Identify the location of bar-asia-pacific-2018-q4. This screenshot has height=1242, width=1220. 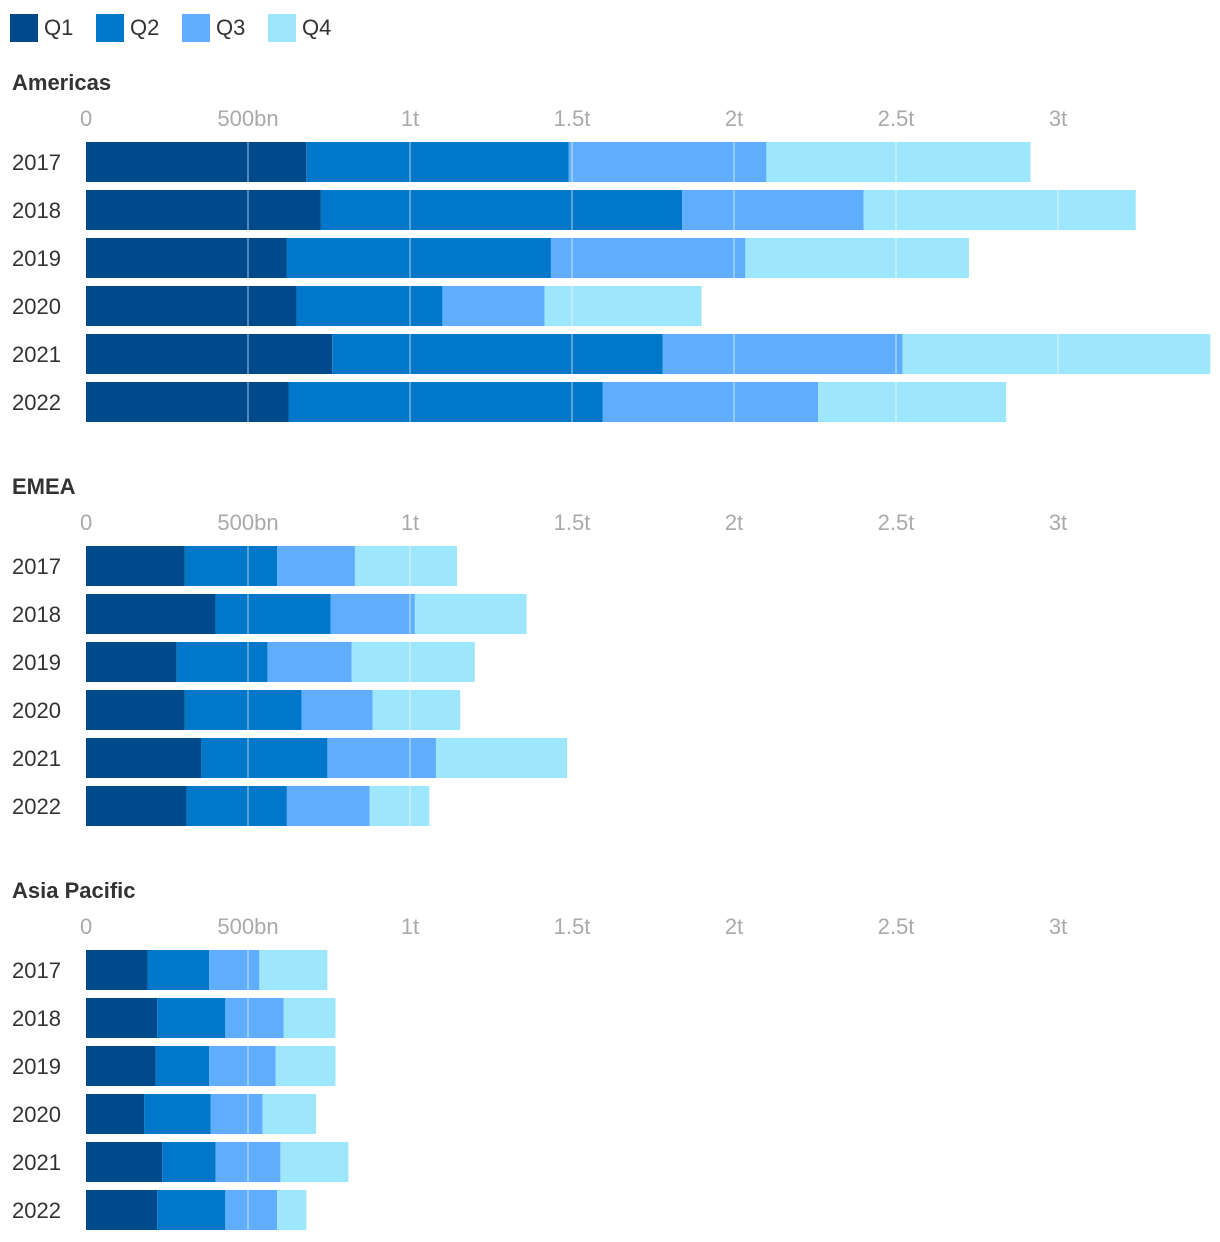
(309, 1018).